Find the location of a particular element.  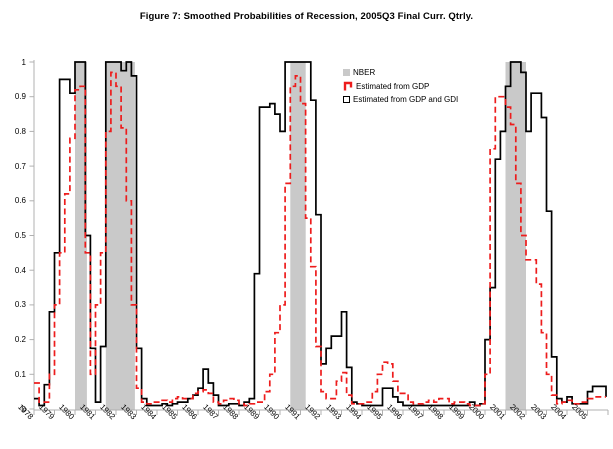

y-tick-label: 0.5 is located at coordinates (20, 235).